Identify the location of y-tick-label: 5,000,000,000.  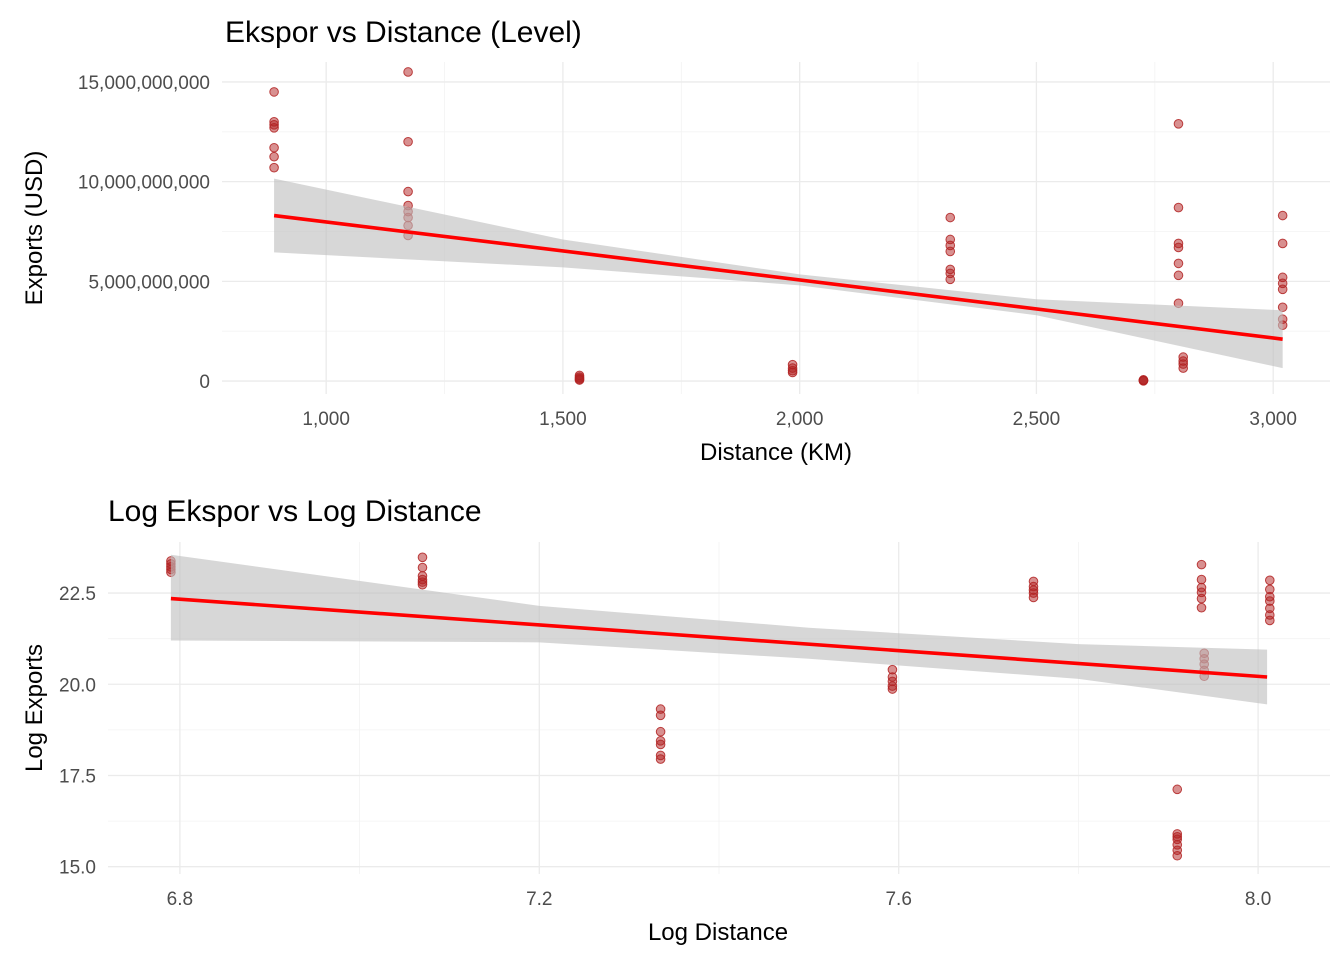
(149, 282).